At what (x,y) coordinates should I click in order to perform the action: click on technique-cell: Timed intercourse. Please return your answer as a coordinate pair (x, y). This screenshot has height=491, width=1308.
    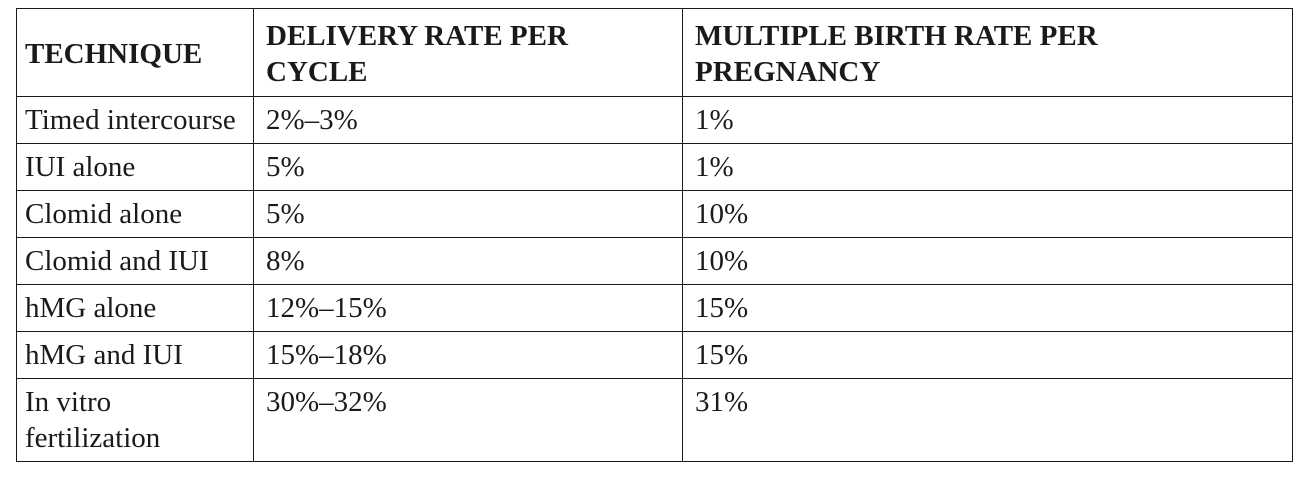
    Looking at the image, I should click on (135, 120).